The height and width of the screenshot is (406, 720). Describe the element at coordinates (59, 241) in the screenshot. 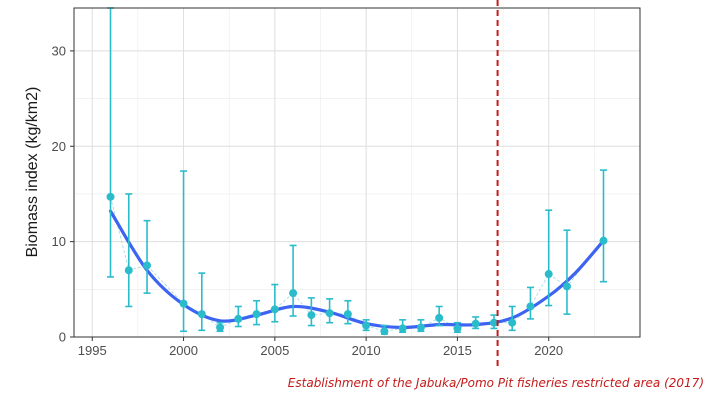

I see `y-tick-label: 10` at that location.